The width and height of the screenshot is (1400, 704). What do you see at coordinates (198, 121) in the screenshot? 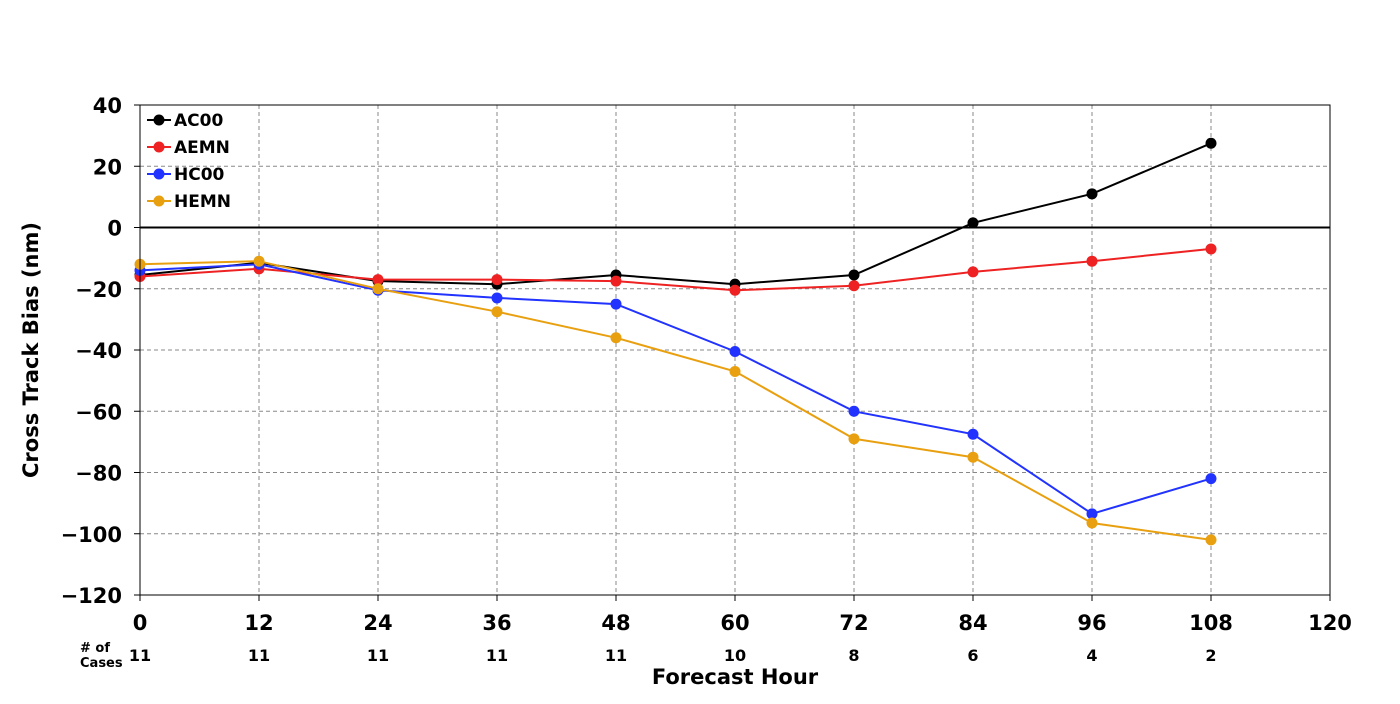
I see `legend-label: AC00` at bounding box center [198, 121].